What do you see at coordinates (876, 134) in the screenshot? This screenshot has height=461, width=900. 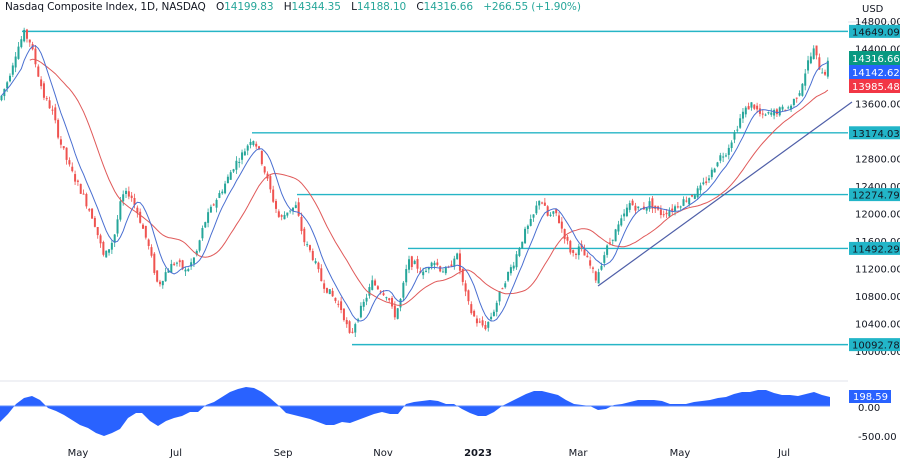 I see `level-label: 13174.03` at bounding box center [876, 134].